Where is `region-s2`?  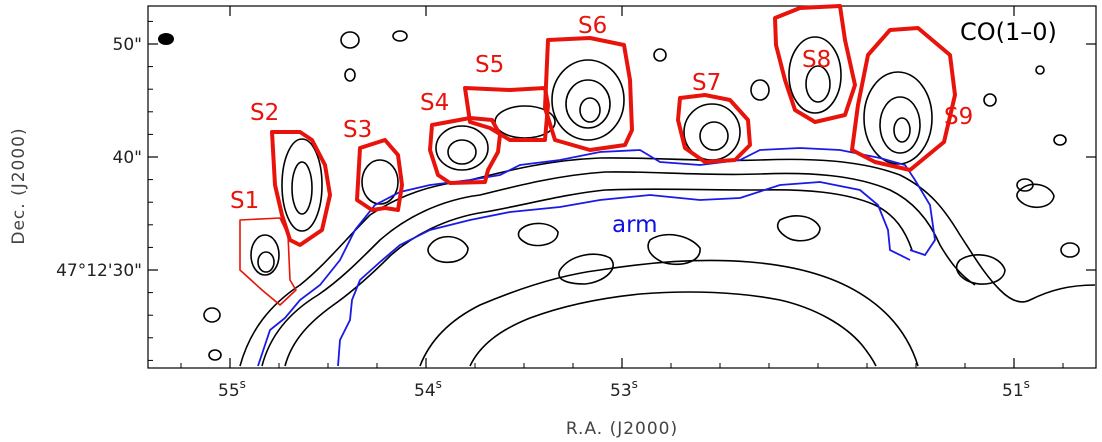
region-s2 is located at coordinates (301, 188).